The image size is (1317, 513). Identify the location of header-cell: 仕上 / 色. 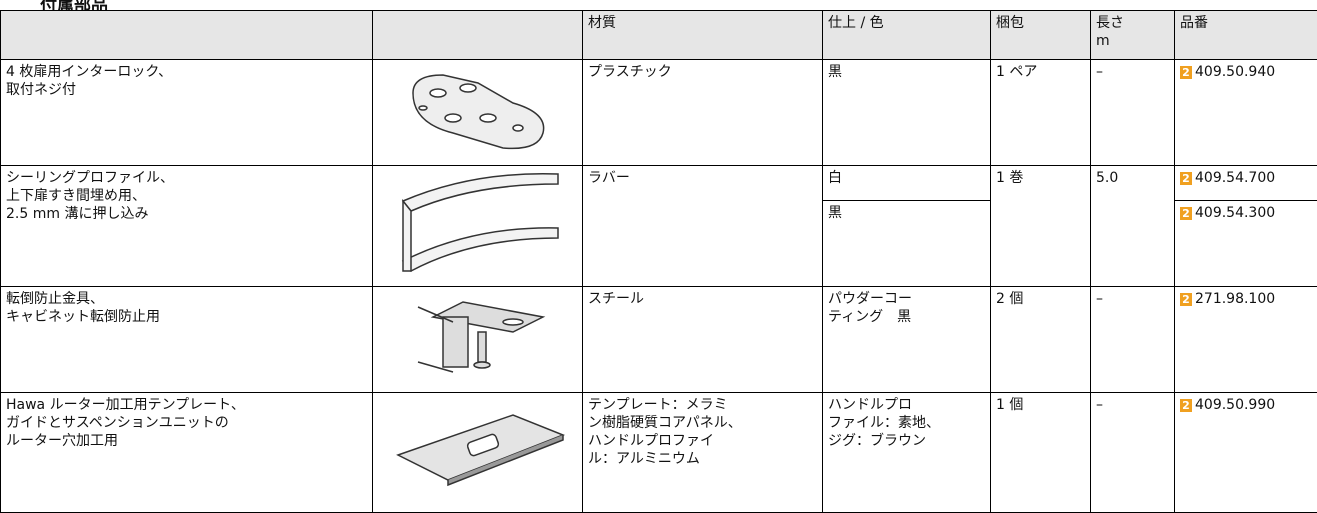
(907, 35).